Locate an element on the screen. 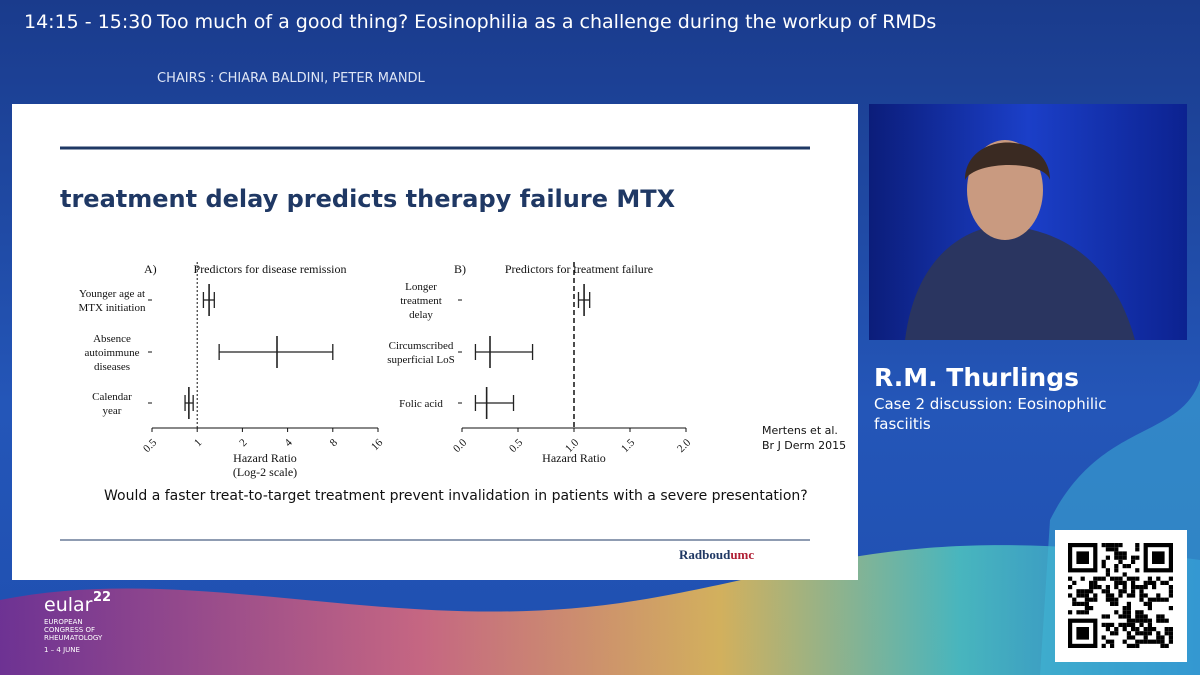 The image size is (1200, 675). category-label: diseases is located at coordinates (112, 367).